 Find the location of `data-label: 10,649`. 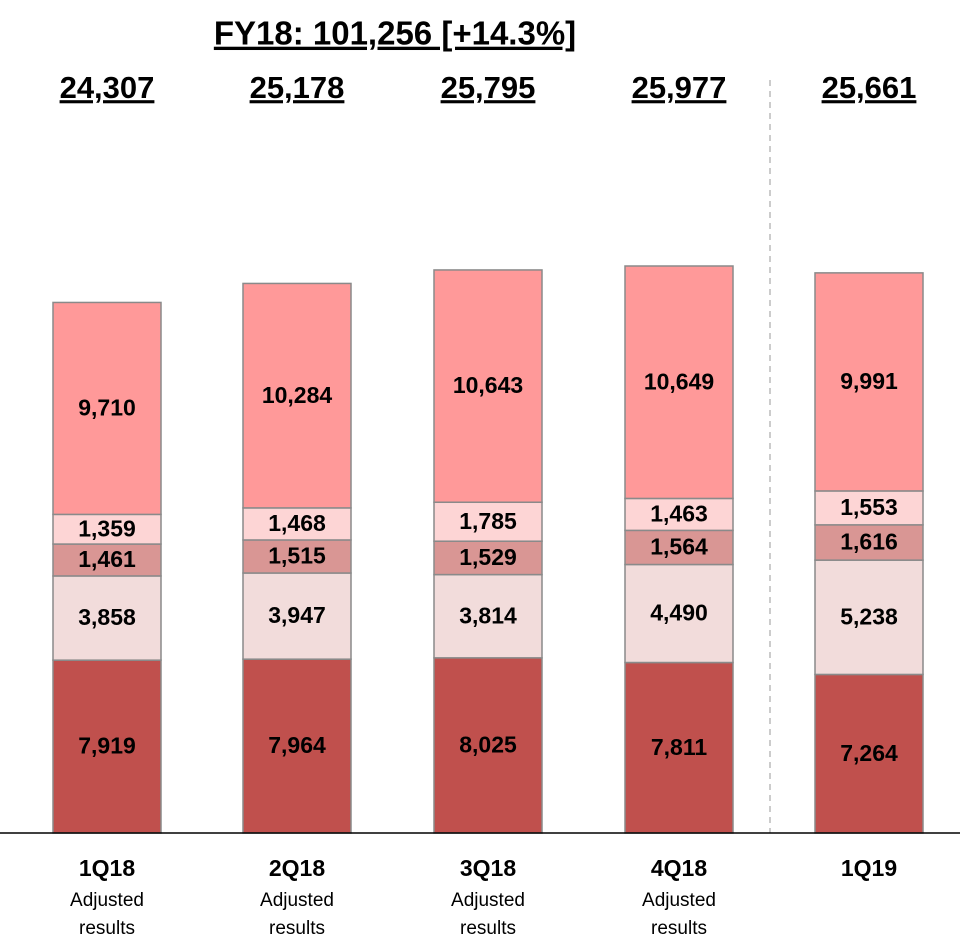

data-label: 10,649 is located at coordinates (679, 381).